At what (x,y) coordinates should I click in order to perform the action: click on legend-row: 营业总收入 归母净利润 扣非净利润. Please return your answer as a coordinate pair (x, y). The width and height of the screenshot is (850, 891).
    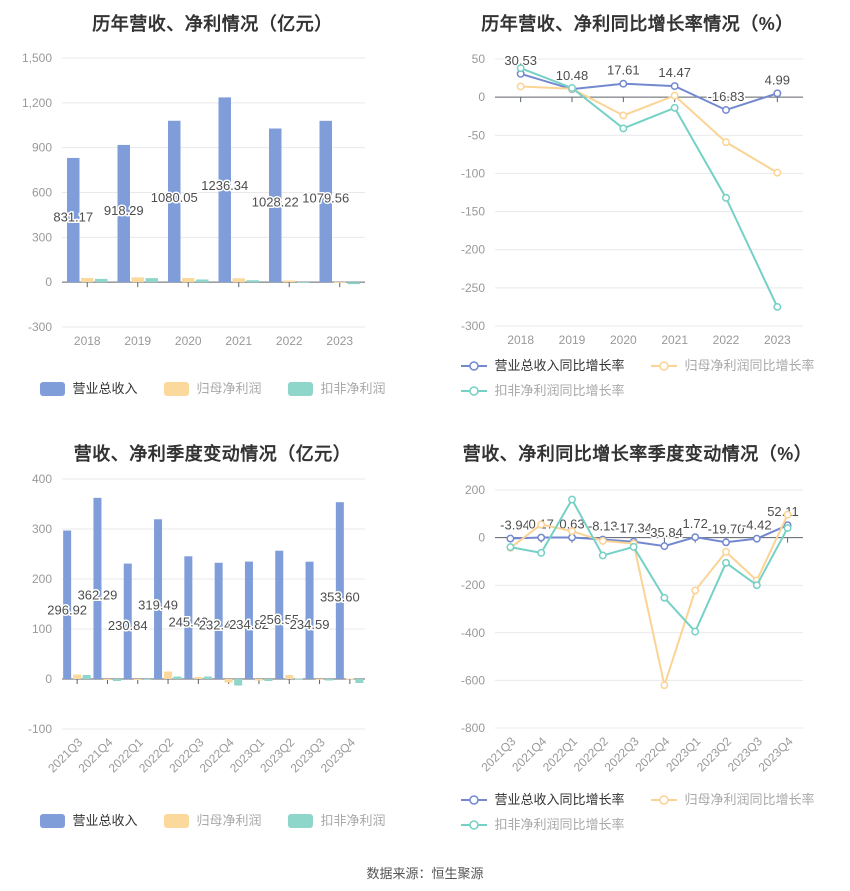
    Looking at the image, I should click on (212, 388).